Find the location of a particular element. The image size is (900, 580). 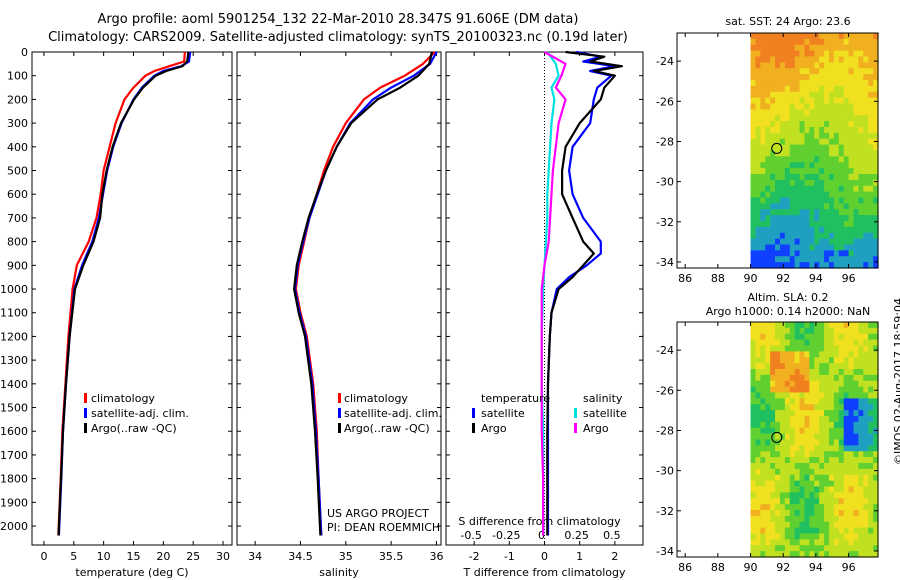

x-tick-label: 30 is located at coordinates (223, 556).